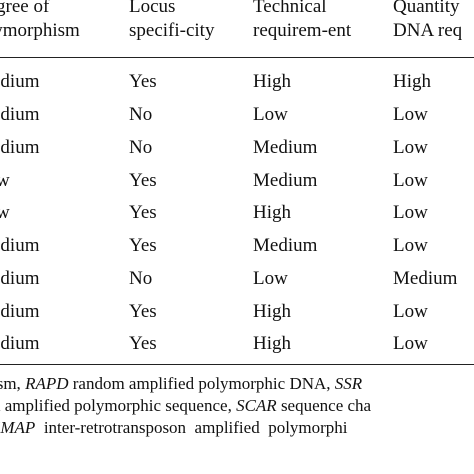  Describe the element at coordinates (302, 30) in the screenshot. I see `header-tech-line2: requirem-ent` at that location.